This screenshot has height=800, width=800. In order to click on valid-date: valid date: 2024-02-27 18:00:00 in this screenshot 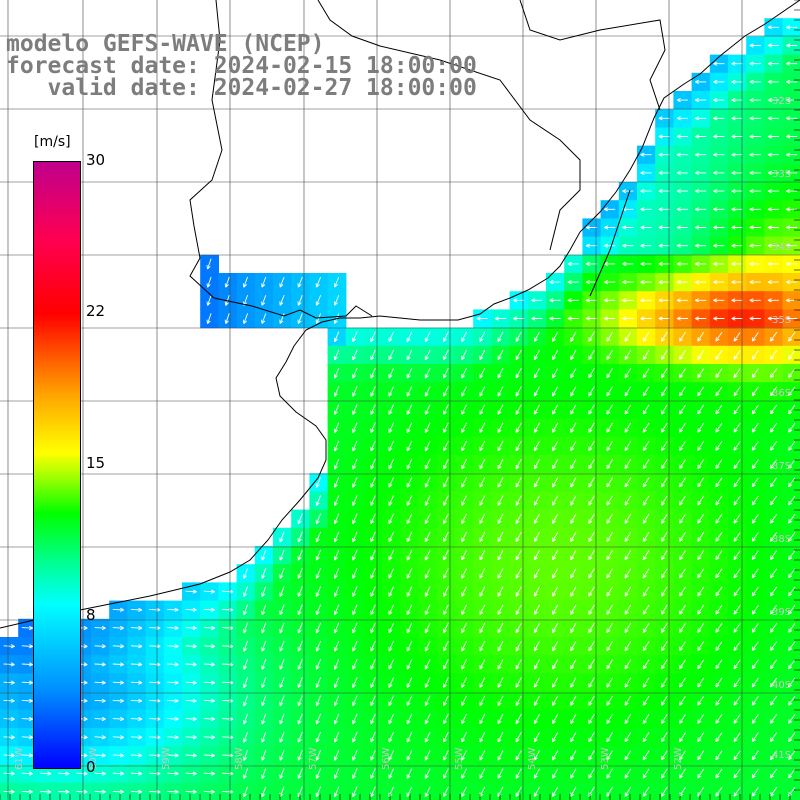, I will do `click(241, 88)`.